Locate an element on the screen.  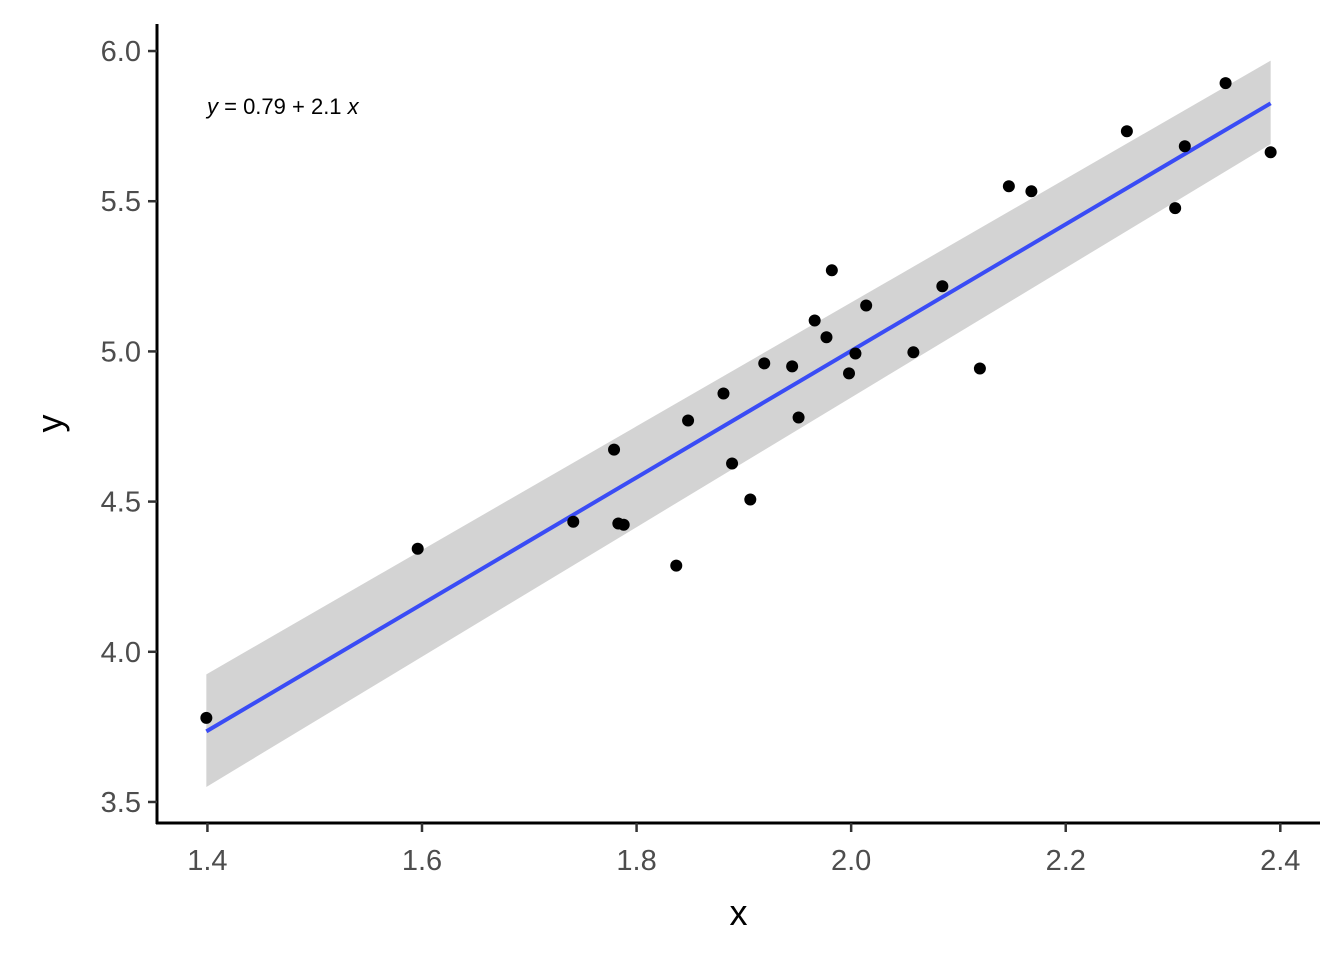
y-tick-label: 6.0 is located at coordinates (121, 52).